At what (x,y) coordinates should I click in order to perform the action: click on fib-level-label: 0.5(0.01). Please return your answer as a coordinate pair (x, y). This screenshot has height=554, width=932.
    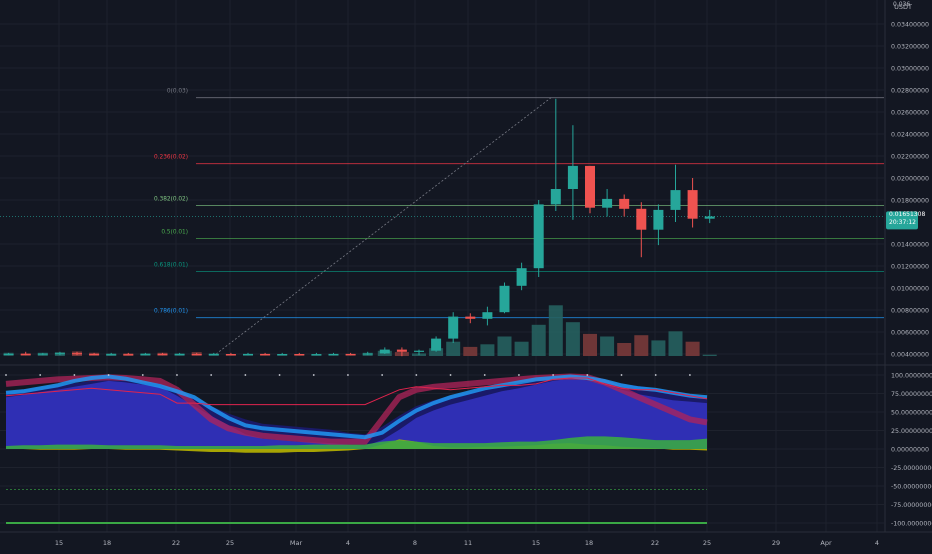
    Looking at the image, I should click on (174, 233).